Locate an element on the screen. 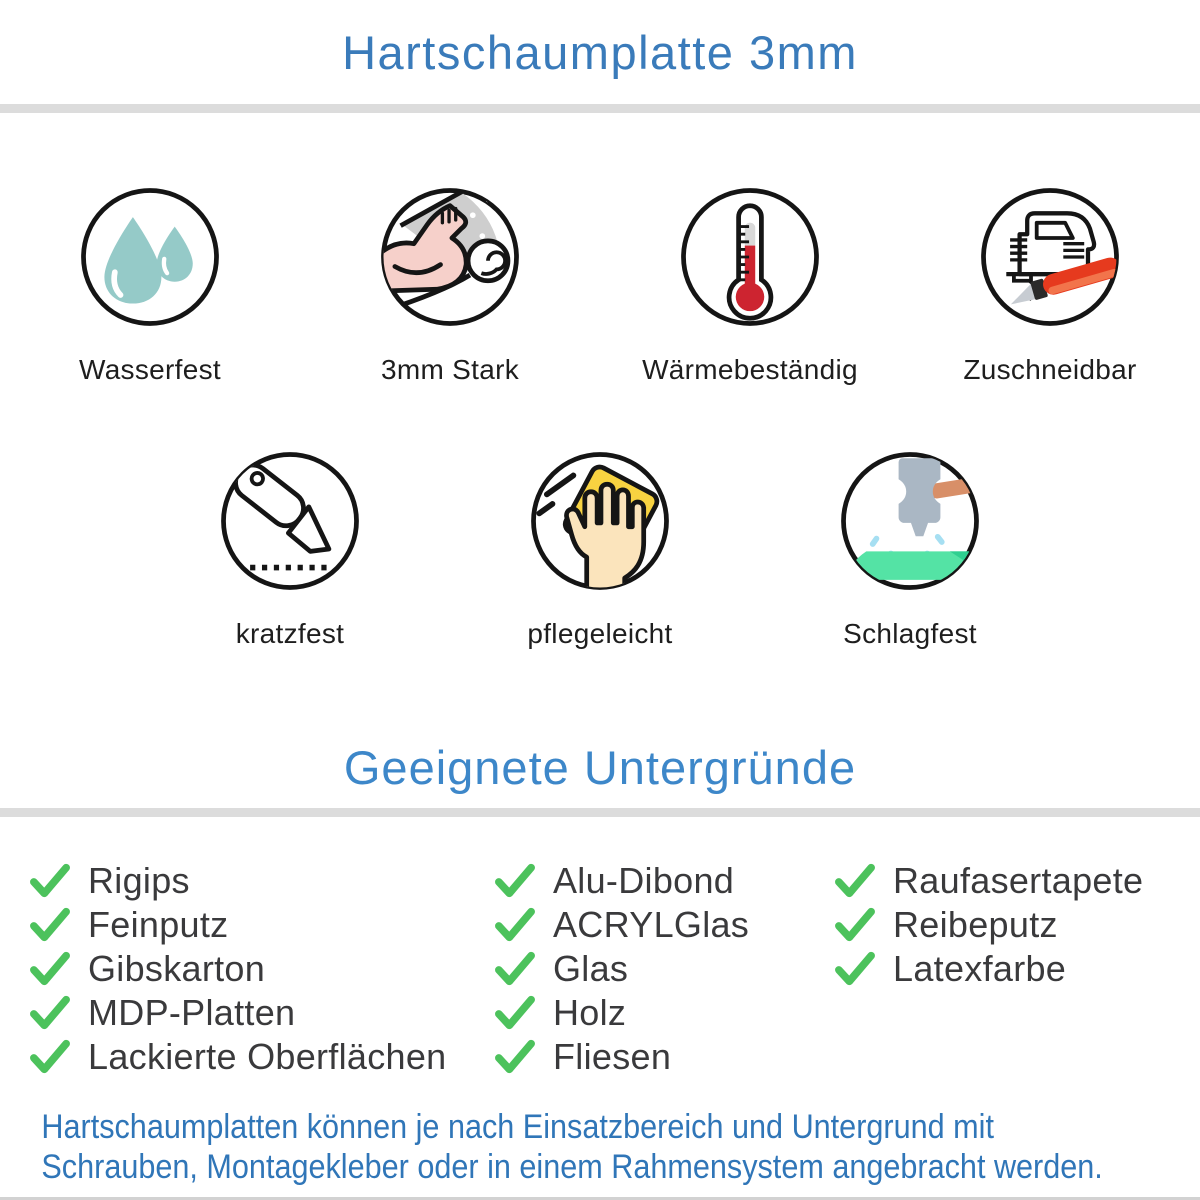 This screenshot has width=1200, height=1200. feature-label-3mm-stark: 3mm Stark is located at coordinates (450, 369).